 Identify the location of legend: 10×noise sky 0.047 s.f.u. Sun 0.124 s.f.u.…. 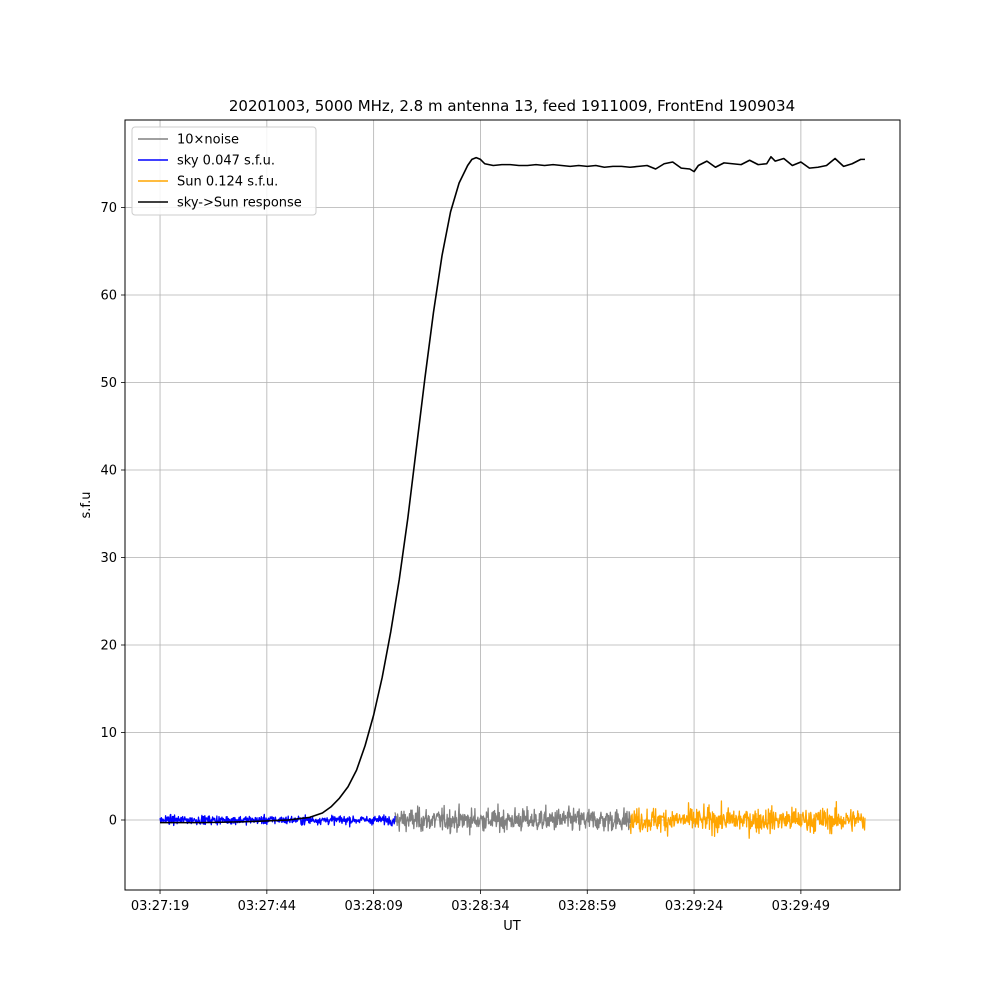
(224, 171).